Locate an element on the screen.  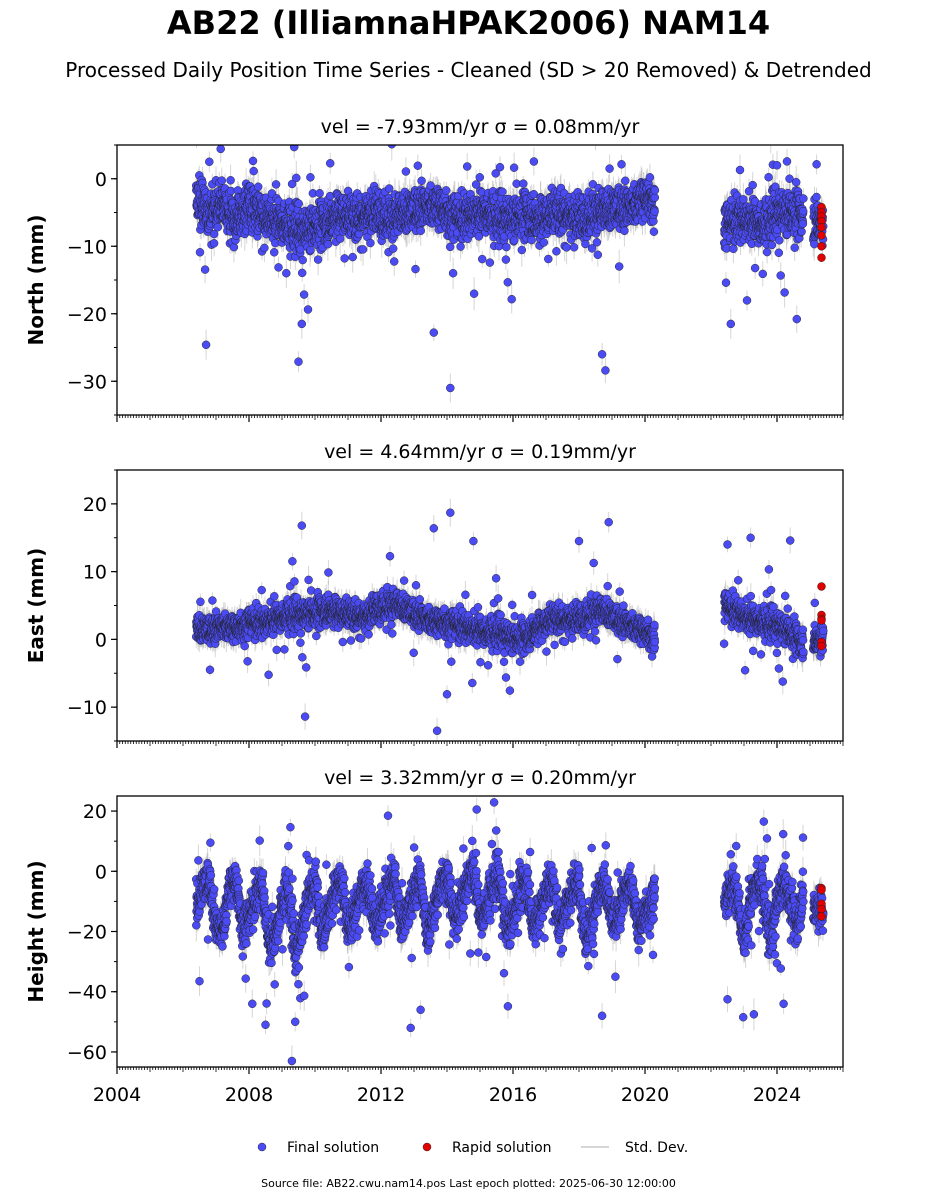
page-title: AB22 (IlliamnaHPAK2006) NAM14 is located at coordinates (468, 23).